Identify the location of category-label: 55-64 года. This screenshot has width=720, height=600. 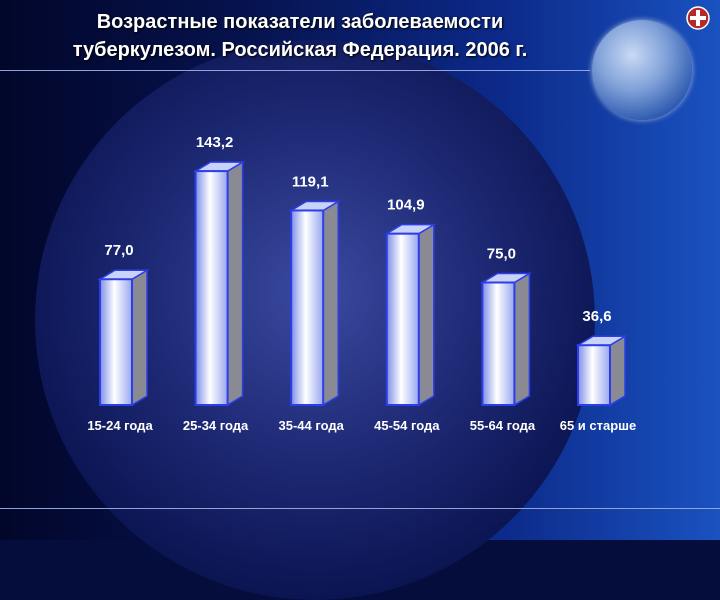
(503, 425).